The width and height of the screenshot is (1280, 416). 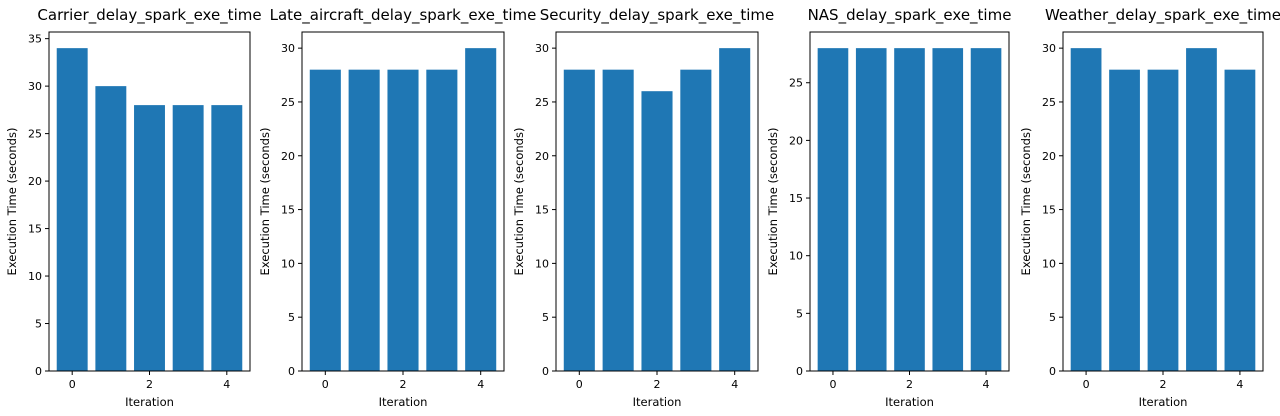 I want to click on chart-title: NAS_delay_spark_exe_time, so click(x=910, y=15).